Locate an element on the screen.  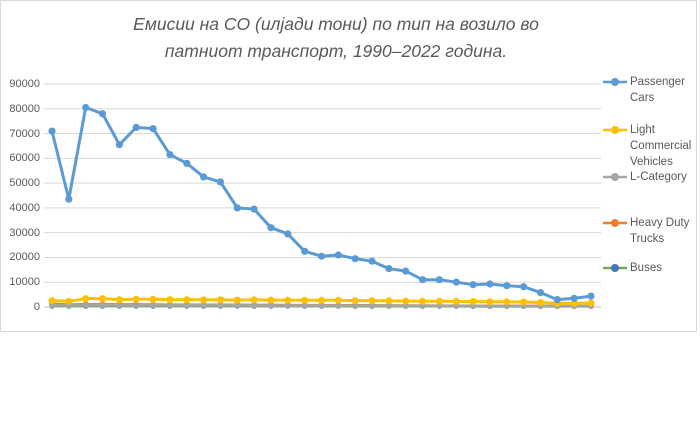
legend-item-light-commercial-vehicles: Light Commercial Vehicles is located at coordinates (651, 146).